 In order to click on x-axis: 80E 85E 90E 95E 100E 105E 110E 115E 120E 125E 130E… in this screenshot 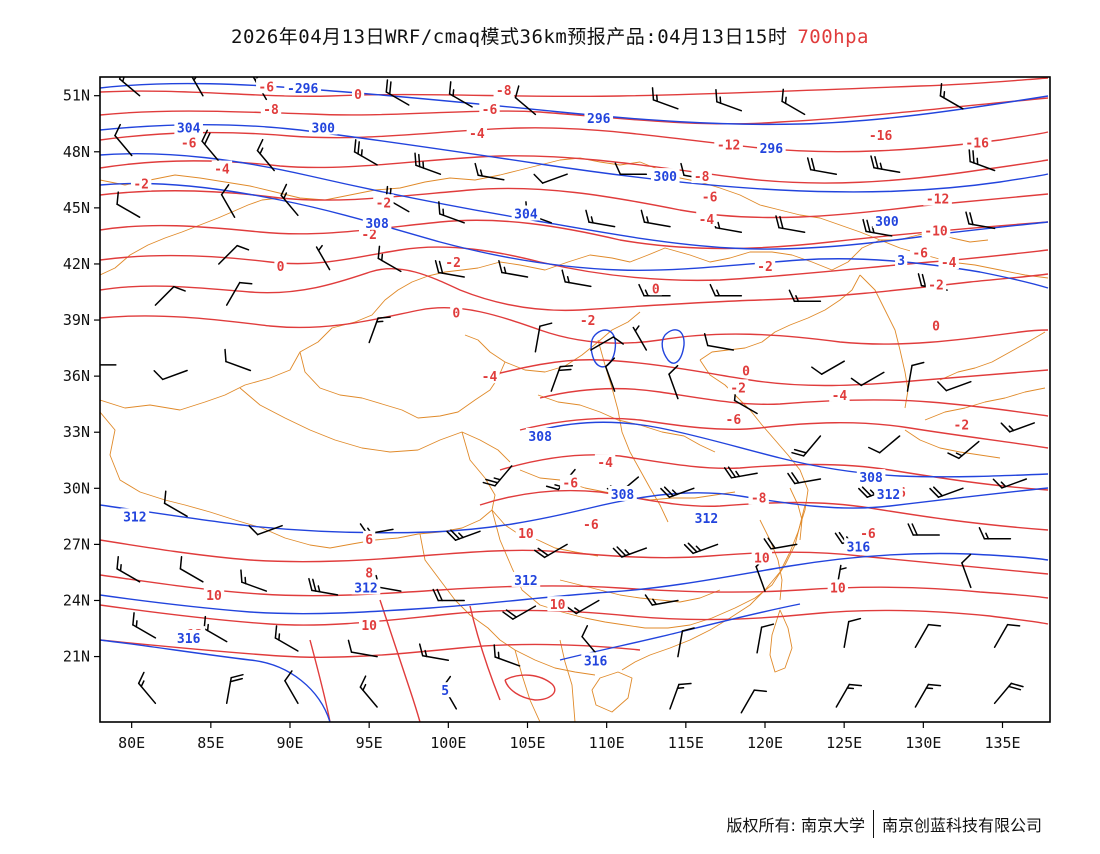, I will do `click(569, 737)`.